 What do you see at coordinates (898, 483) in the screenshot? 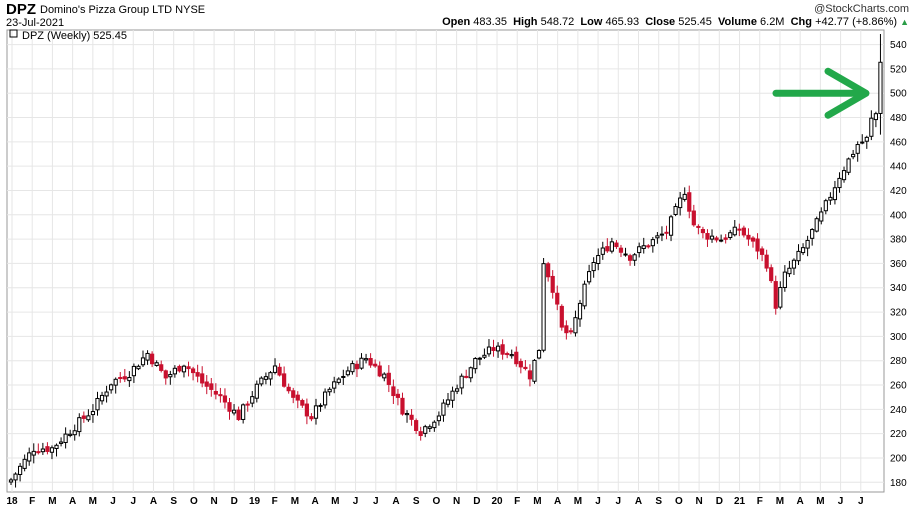
I see `y-tick-label: 180` at bounding box center [898, 483].